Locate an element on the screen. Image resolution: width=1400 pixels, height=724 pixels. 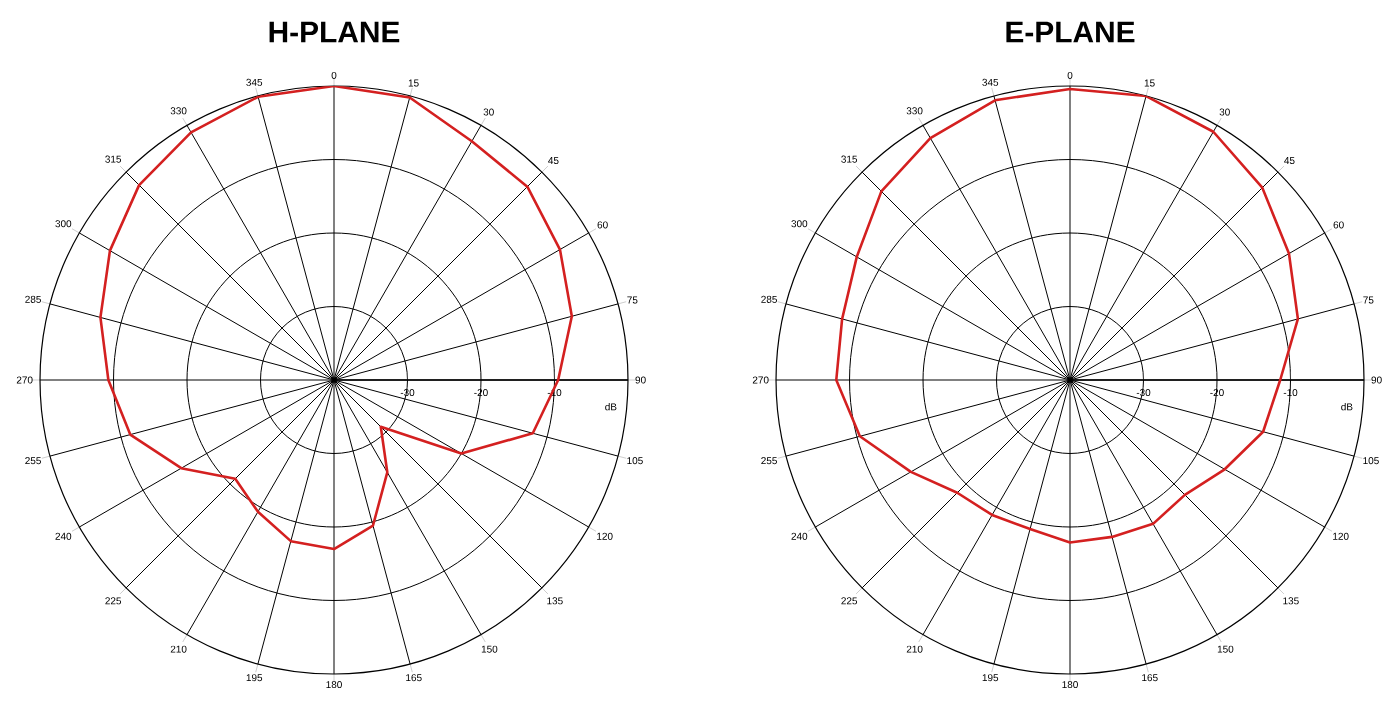
chart-title: H-PLANE is located at coordinates (334, 32).